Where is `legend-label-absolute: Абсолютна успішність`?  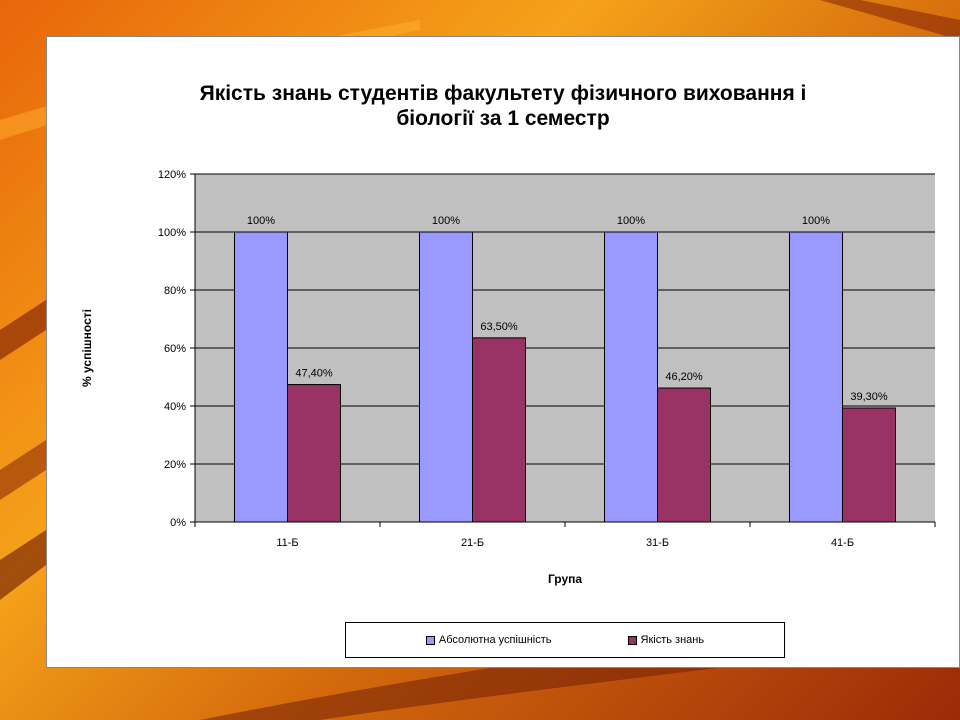
legend-label-absolute: Абсолютна успішність is located at coordinates (495, 640).